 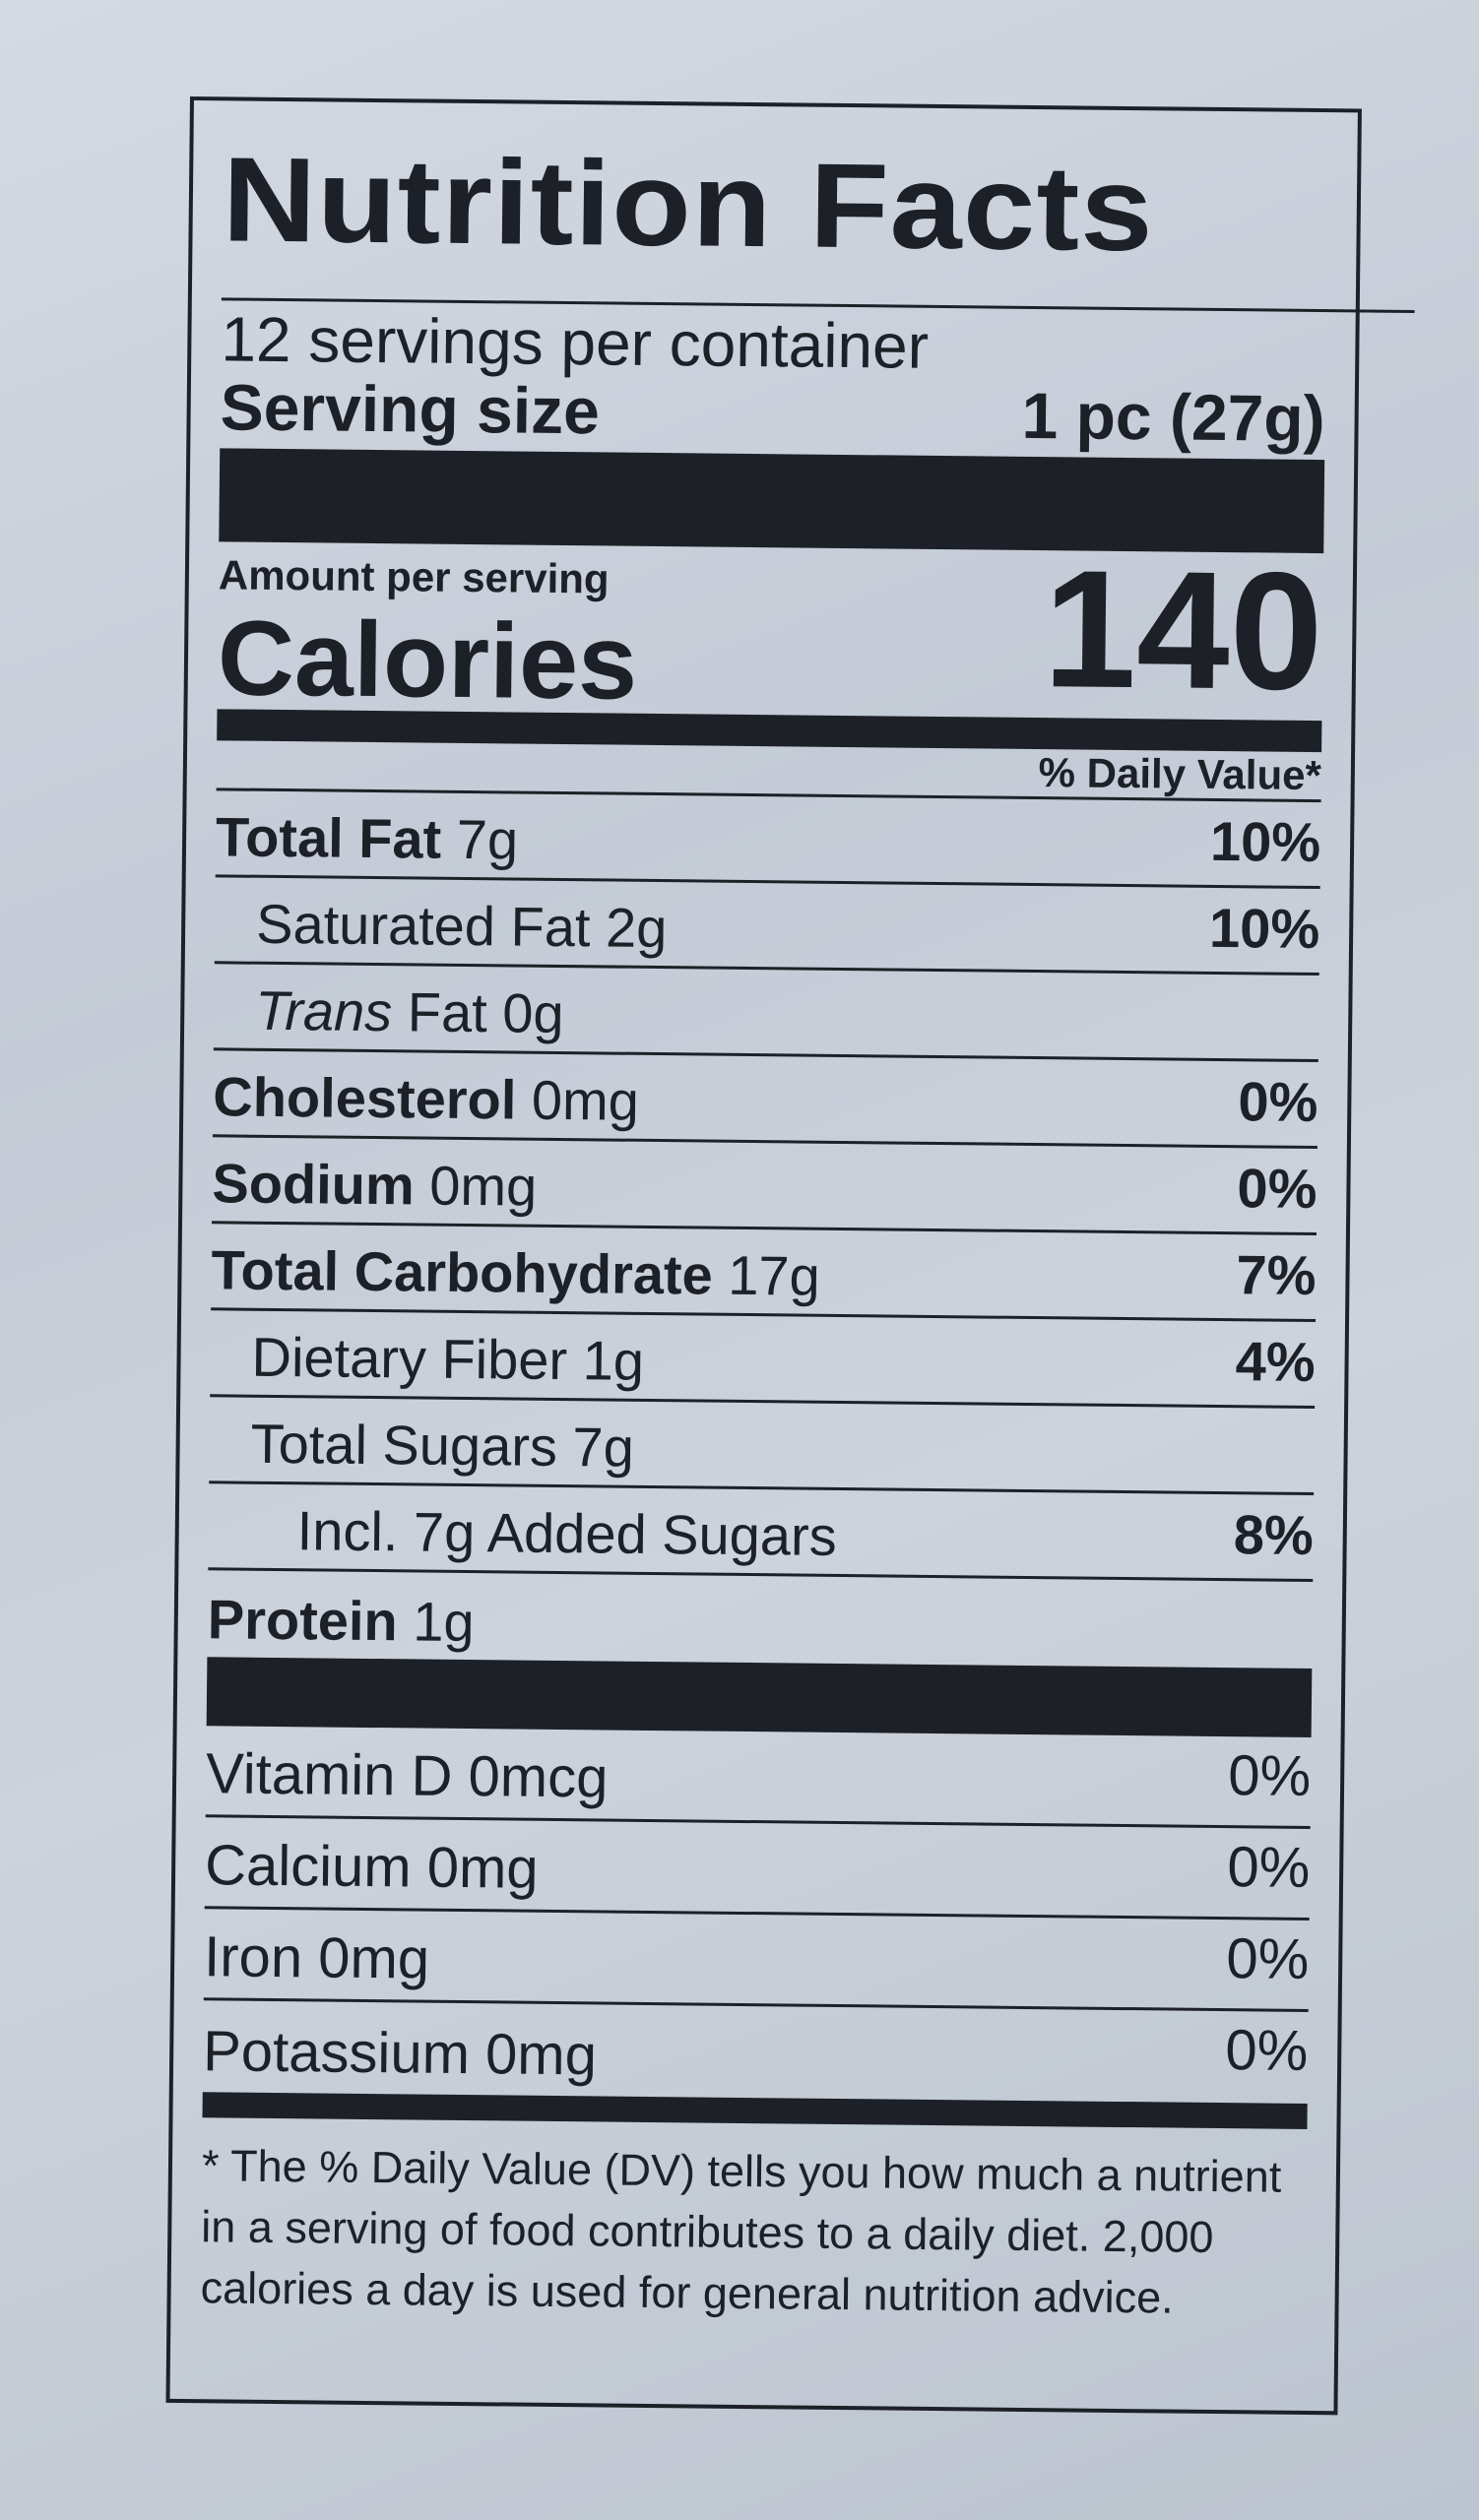 What do you see at coordinates (759, 1778) in the screenshot?
I see `vitamin-row-vitamin-d: Vitamin D 0mcg 0%` at bounding box center [759, 1778].